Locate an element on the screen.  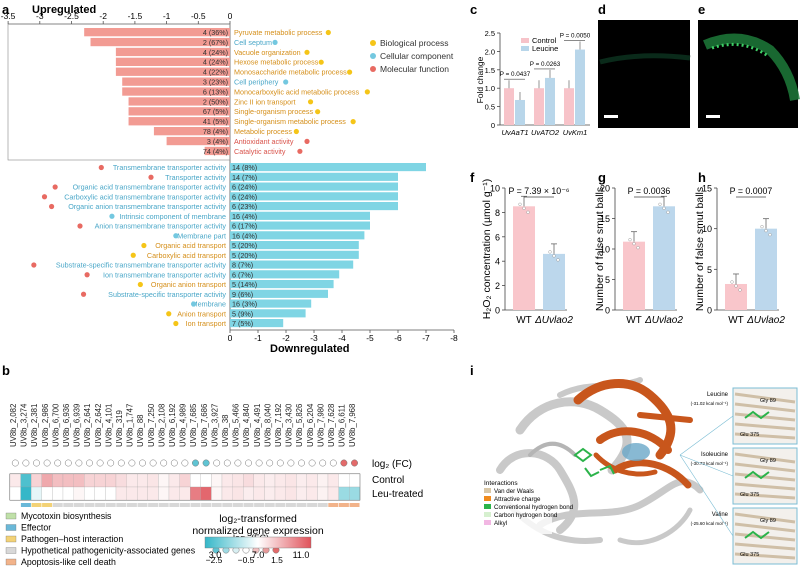
bar-wt is located at coordinates (524, 258).